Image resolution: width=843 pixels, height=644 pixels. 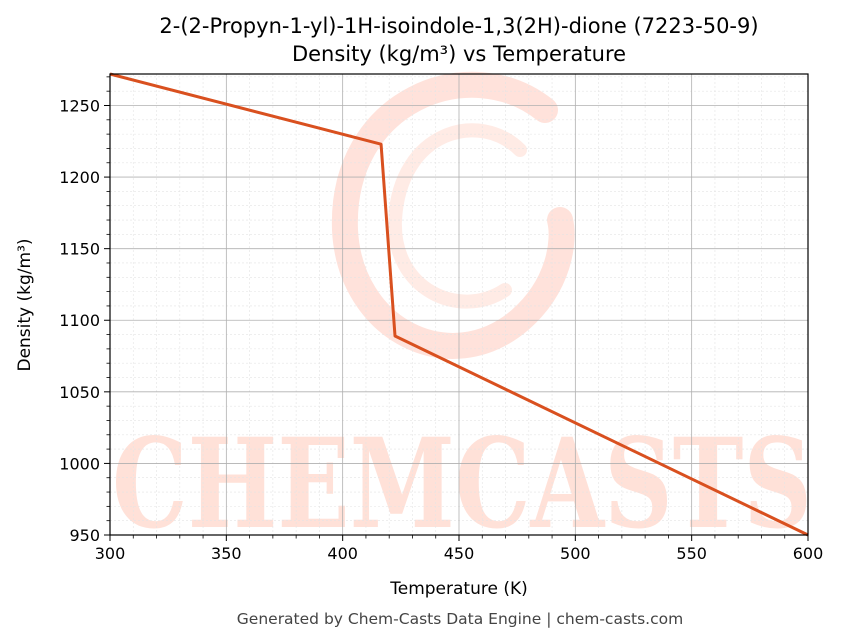 What do you see at coordinates (79, 463) in the screenshot?
I see `y-tick-label: 1000` at bounding box center [79, 463].